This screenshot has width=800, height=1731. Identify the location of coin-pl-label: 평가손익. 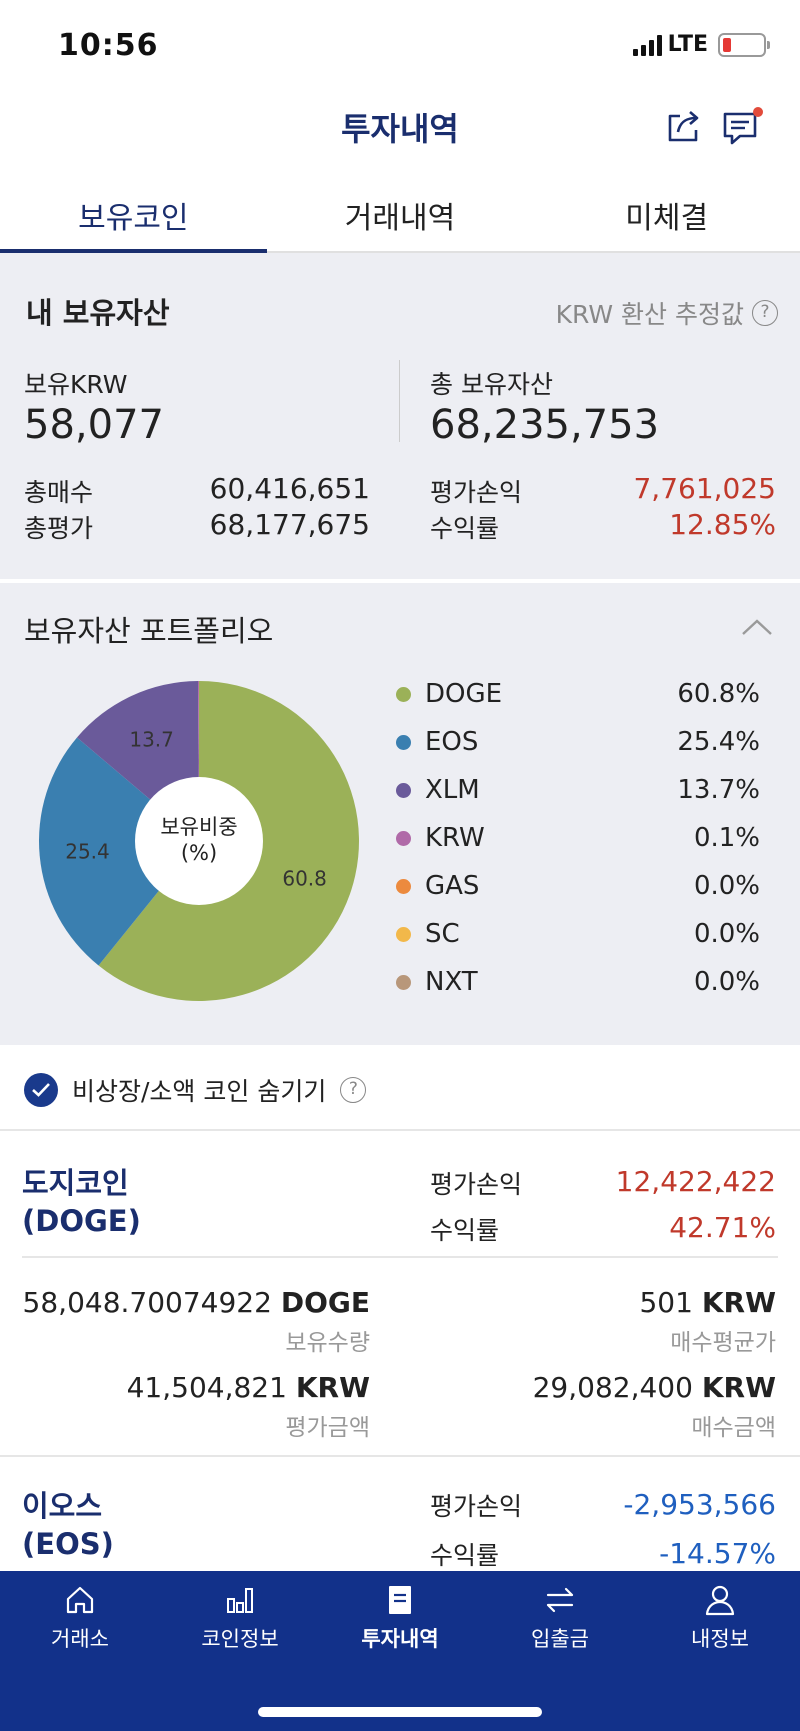
(476, 1506).